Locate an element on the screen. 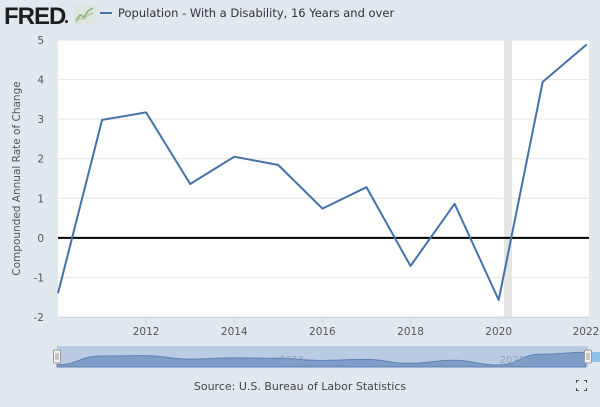 The image size is (600, 407). y-tick-label: 2 is located at coordinates (40, 160).